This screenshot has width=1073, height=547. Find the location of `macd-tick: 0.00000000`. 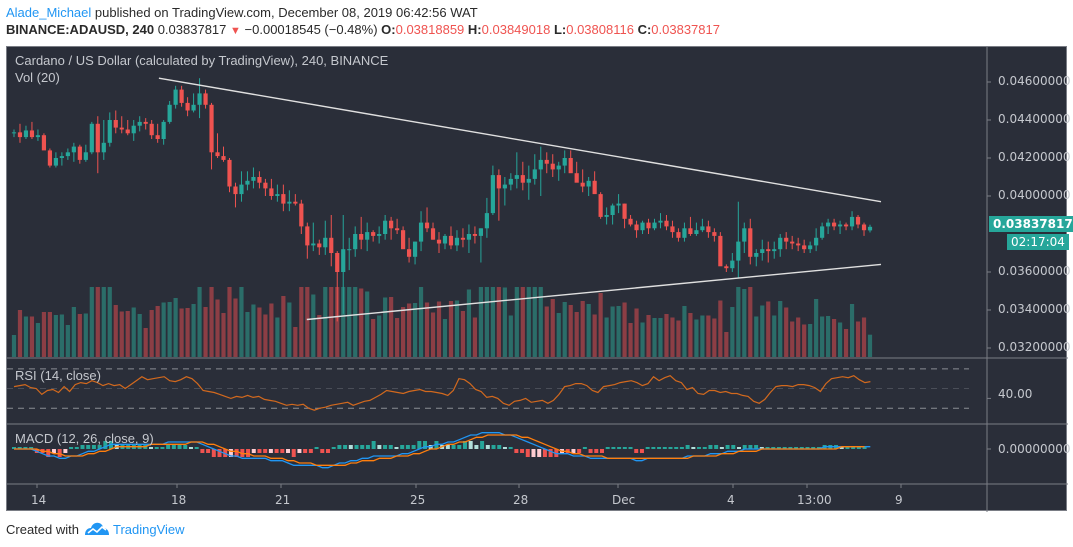

macd-tick: 0.00000000 is located at coordinates (1034, 449).